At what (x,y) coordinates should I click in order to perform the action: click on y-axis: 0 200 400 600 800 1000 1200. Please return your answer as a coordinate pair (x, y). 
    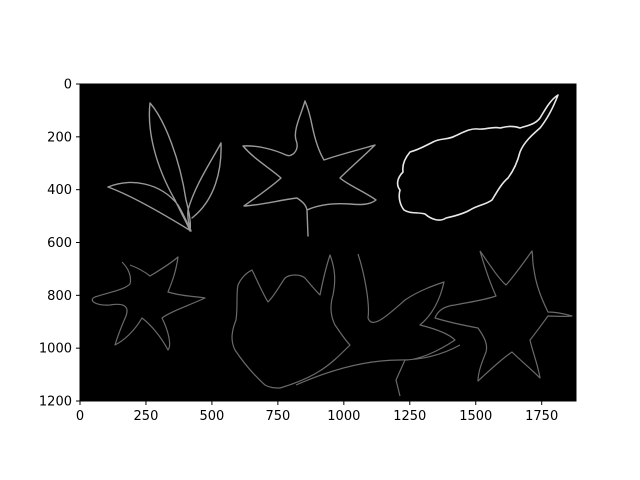
    Looking at the image, I should click on (59, 244).